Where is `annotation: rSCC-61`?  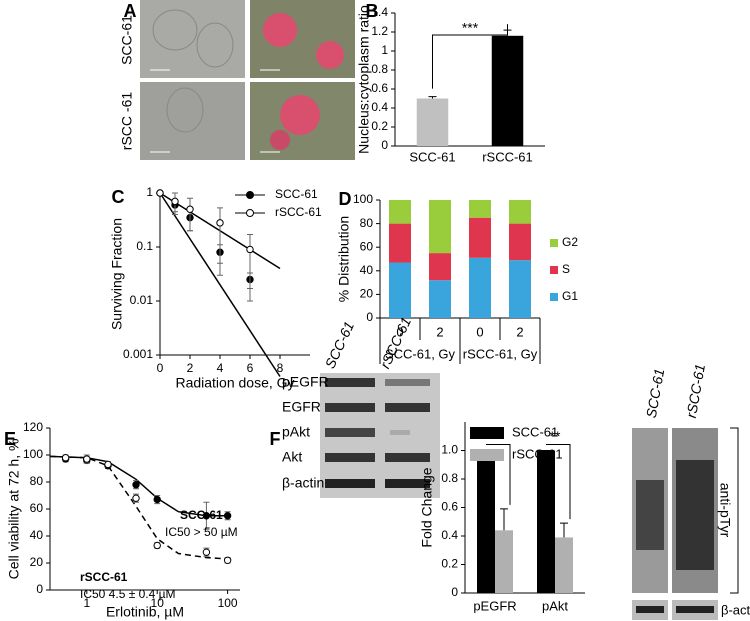 annotation: rSCC-61 is located at coordinates (104, 577).